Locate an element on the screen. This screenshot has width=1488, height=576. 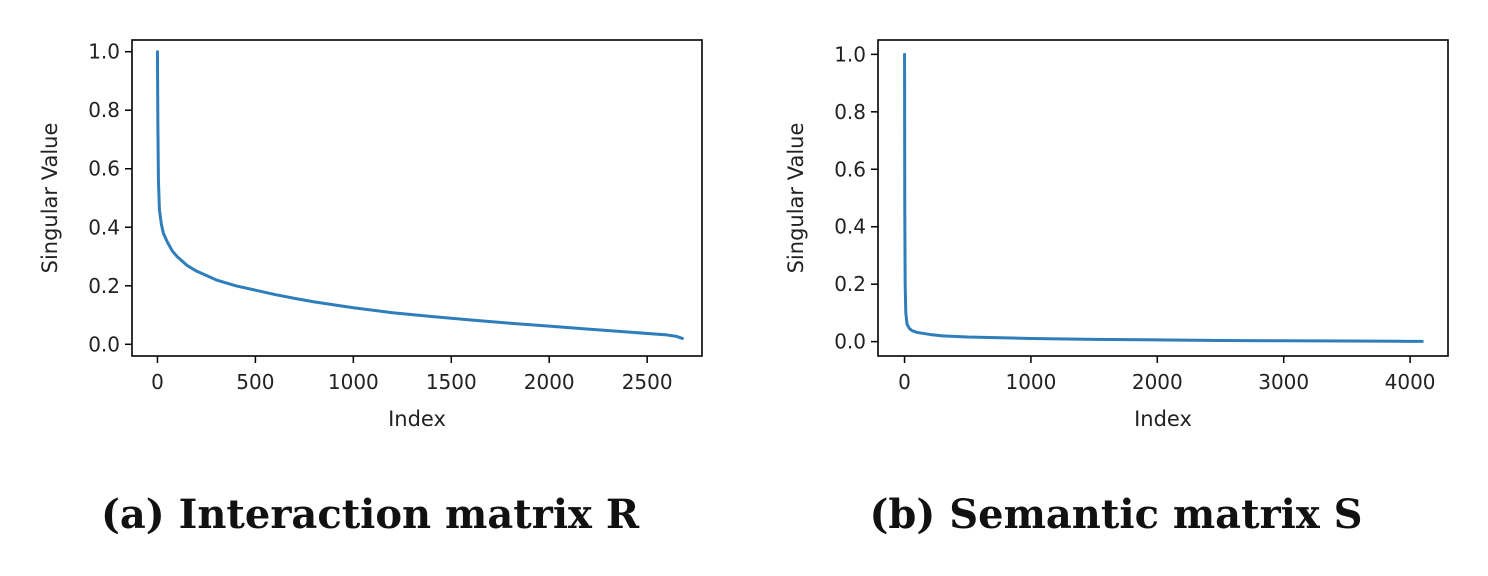
chart-b-ytick-label: 1.0 is located at coordinates (850, 54).